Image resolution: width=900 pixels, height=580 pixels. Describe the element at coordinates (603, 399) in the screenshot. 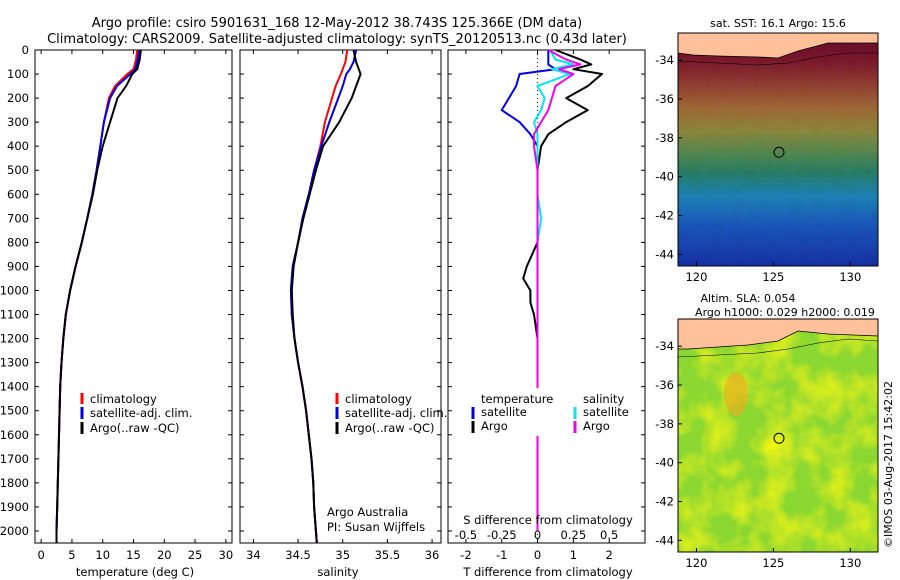

I see `legend-header-salinity: salinity` at that location.